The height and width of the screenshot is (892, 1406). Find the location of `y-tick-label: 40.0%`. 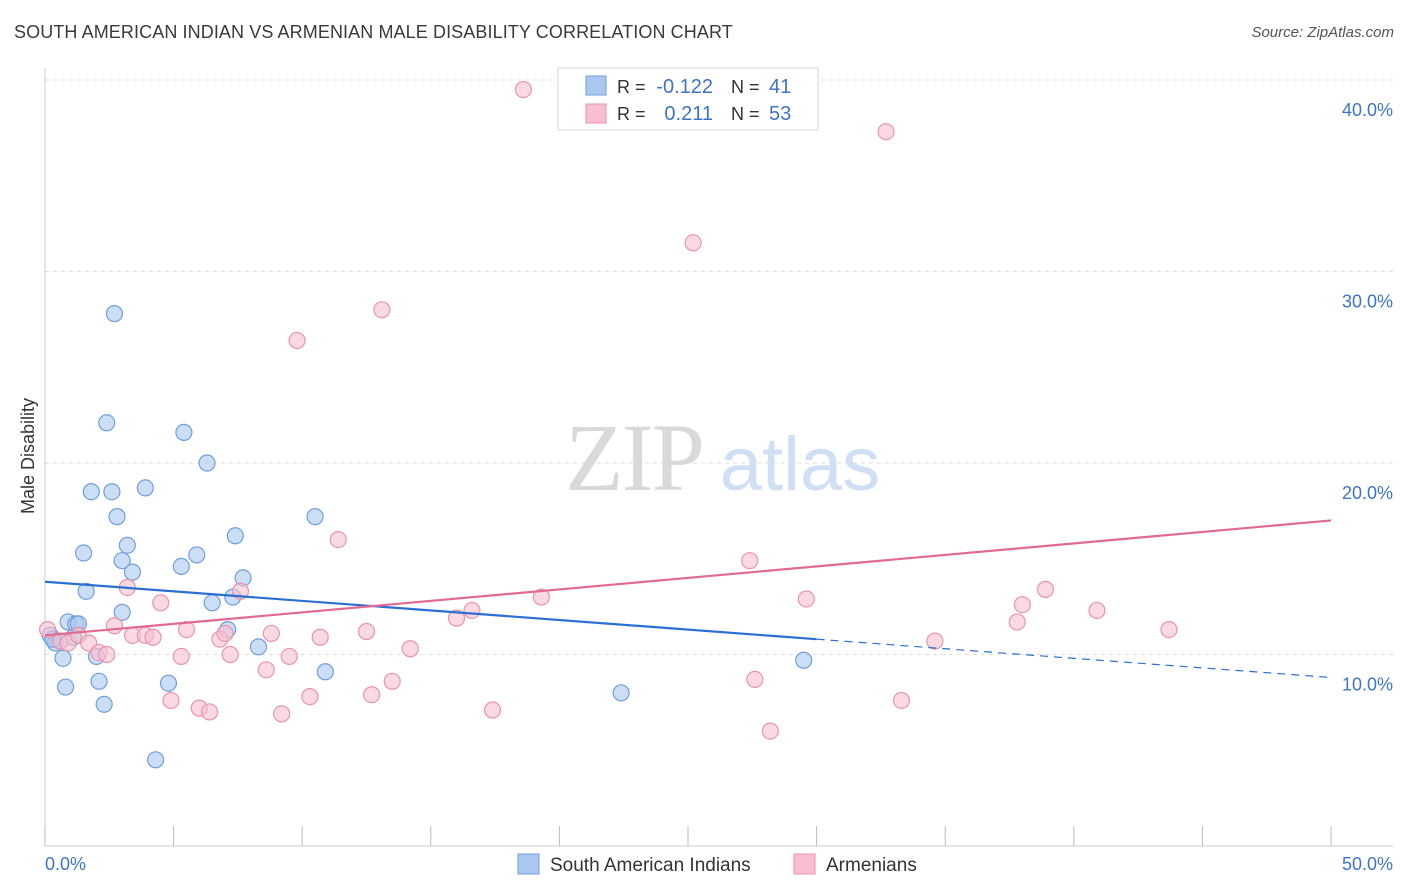

y-tick-label: 40.0% is located at coordinates (1367, 110).